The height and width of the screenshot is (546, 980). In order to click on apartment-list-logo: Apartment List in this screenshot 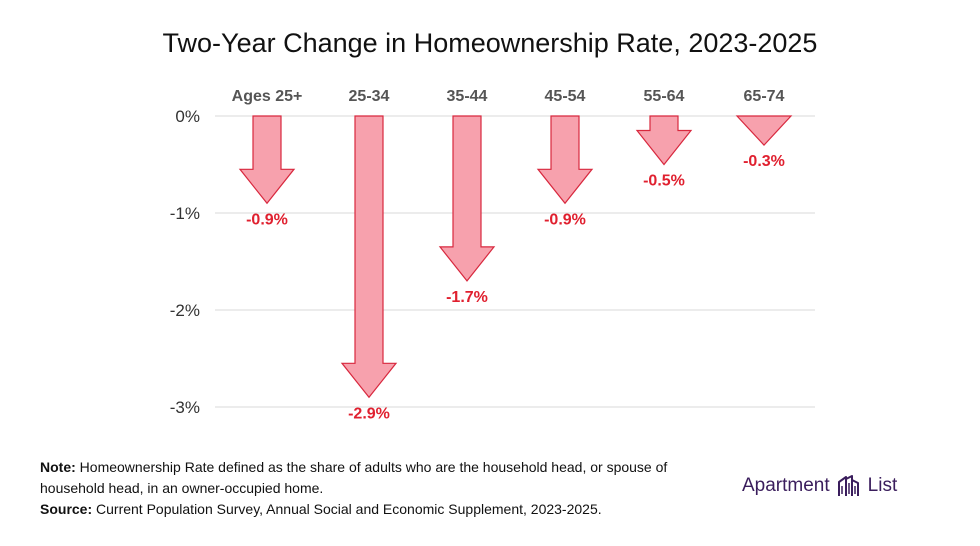, I will do `click(819, 486)`.